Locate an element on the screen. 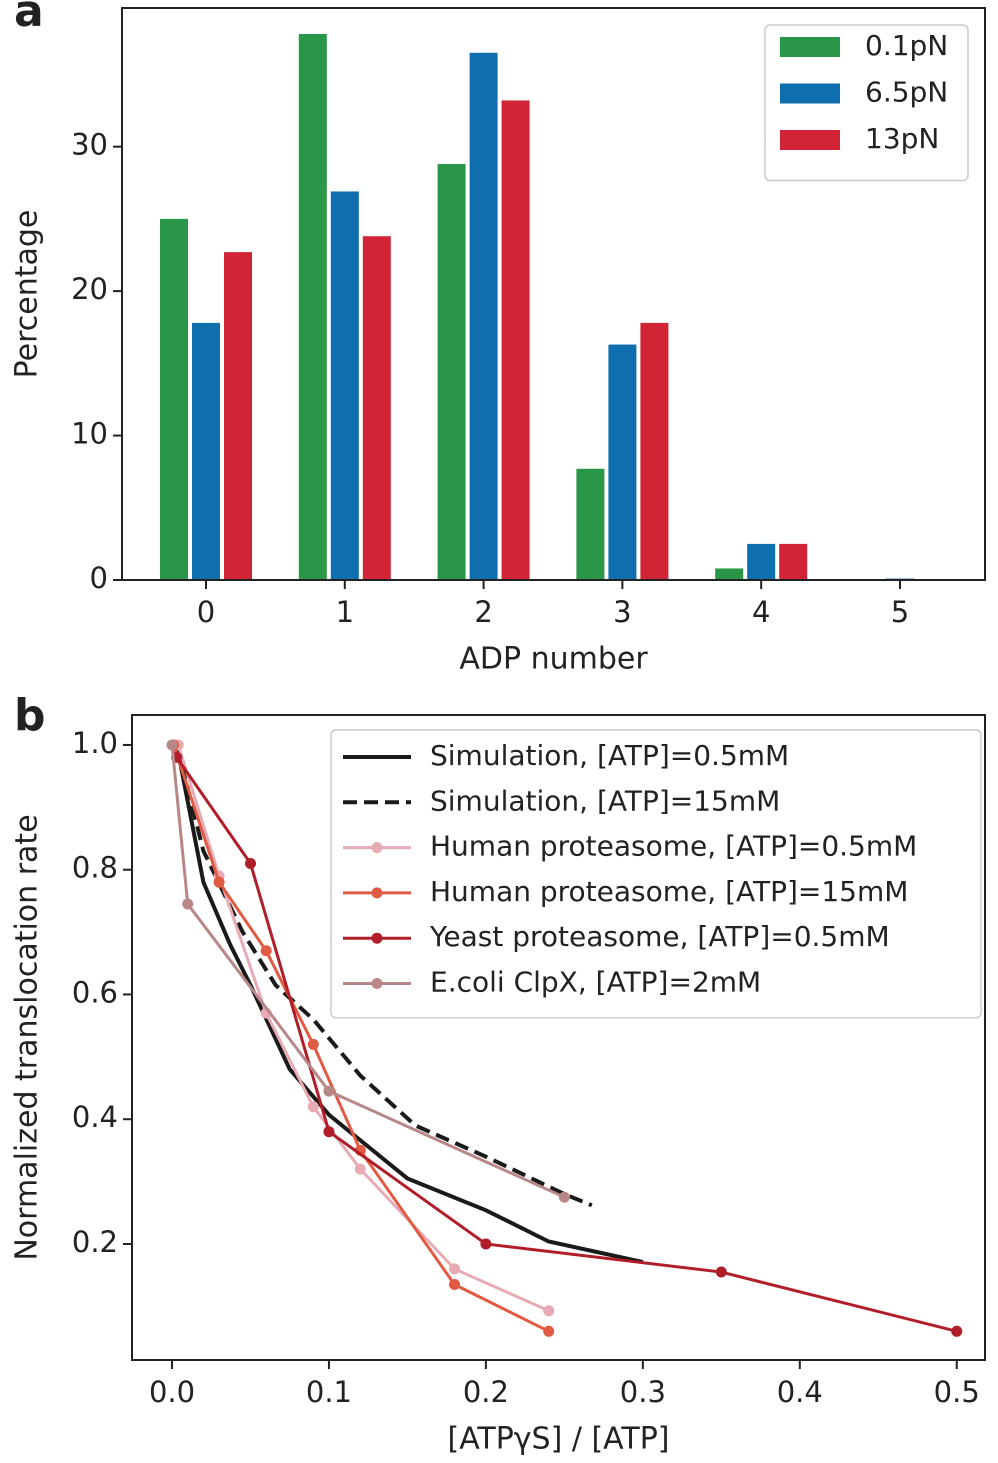  x-tick-label: 3 is located at coordinates (622, 612).